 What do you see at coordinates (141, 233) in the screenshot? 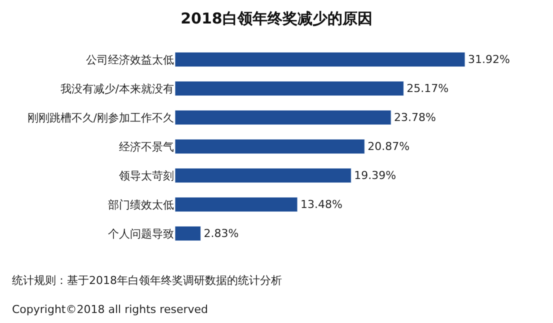
I see `y-tick-label: 个人问题导致` at bounding box center [141, 233].